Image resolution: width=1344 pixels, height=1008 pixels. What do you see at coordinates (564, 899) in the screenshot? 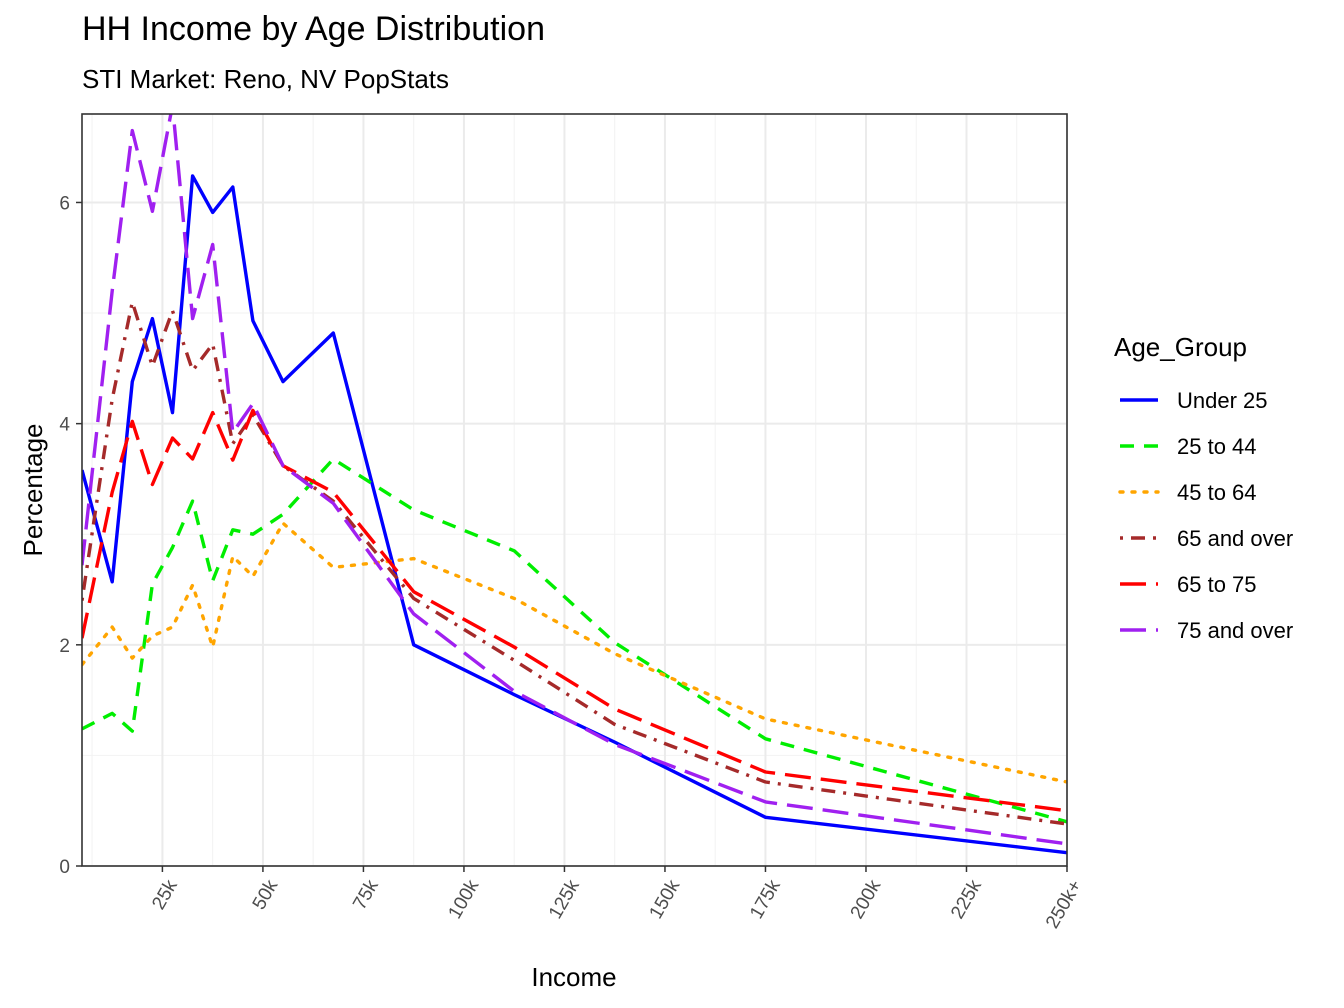
I see `x-tick-label: 125k` at bounding box center [564, 899].